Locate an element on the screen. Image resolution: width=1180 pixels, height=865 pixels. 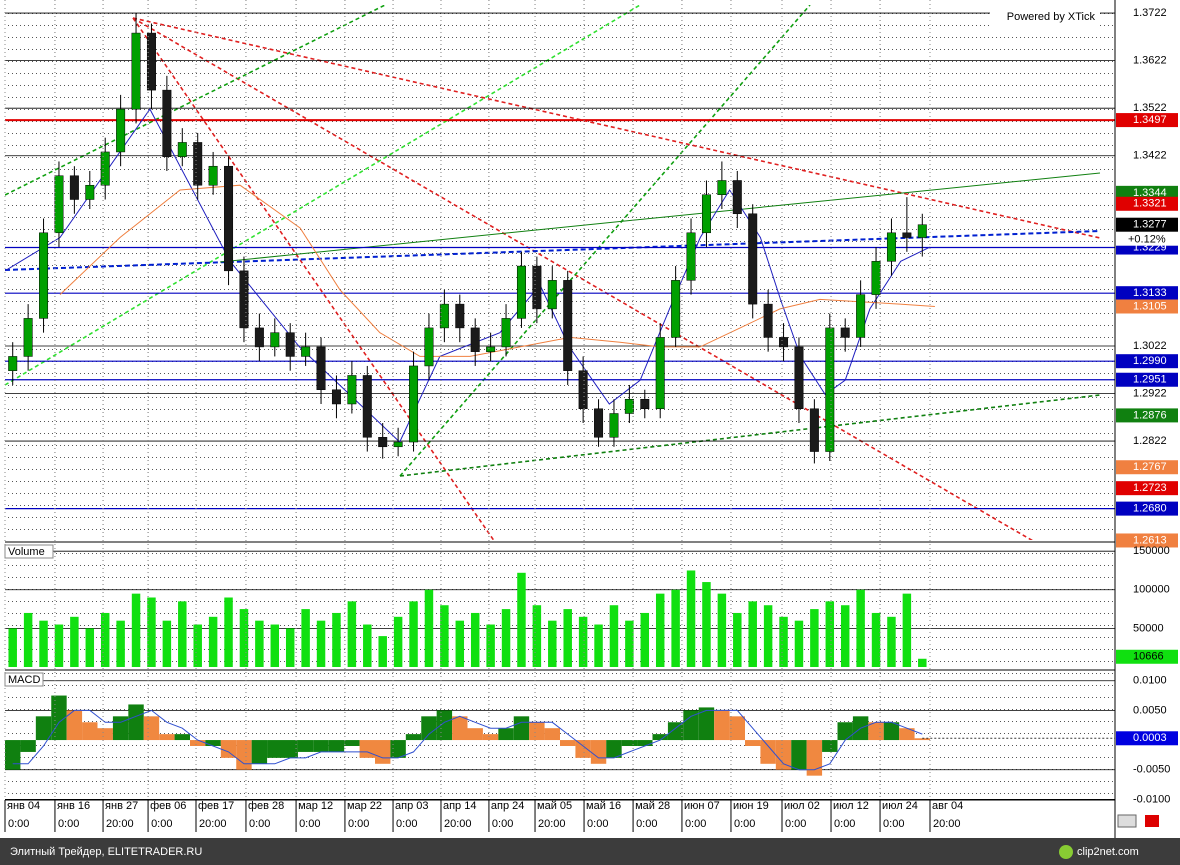
value-tag-label: 1.3321 is located at coordinates (1150, 204).